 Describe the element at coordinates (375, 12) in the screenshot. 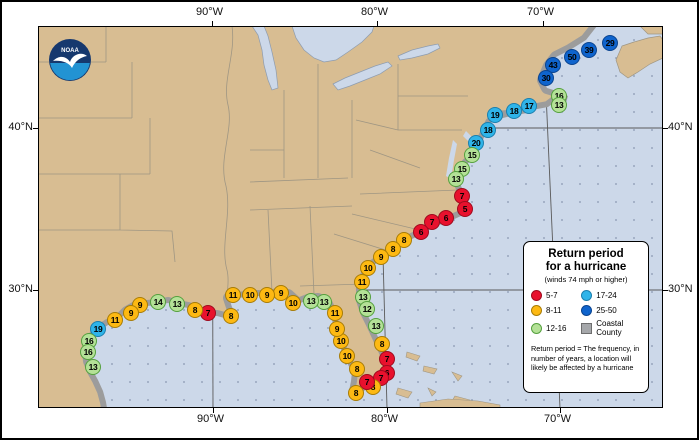

I see `axis-label-top: 80°W` at that location.